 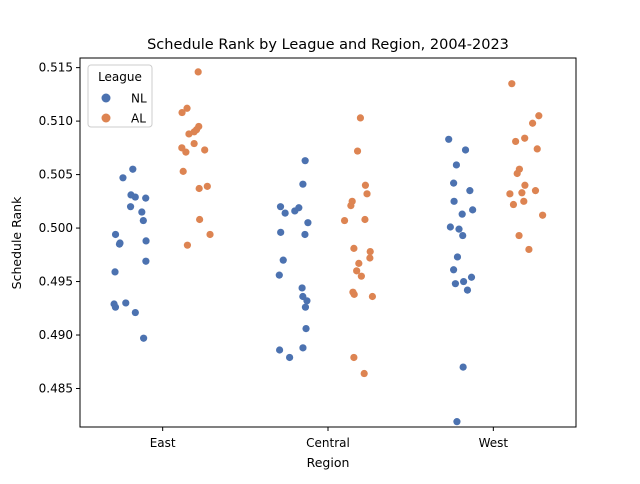 I want to click on legend-label-nl: NL, so click(x=139, y=99).